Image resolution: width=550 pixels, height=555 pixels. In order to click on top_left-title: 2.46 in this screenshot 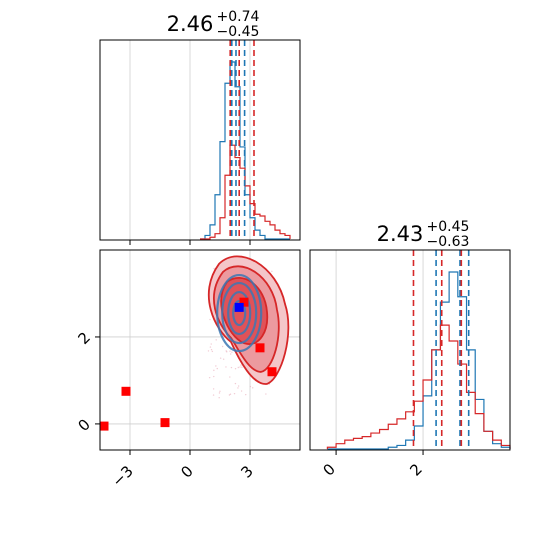, I will do `click(190, 24)`.